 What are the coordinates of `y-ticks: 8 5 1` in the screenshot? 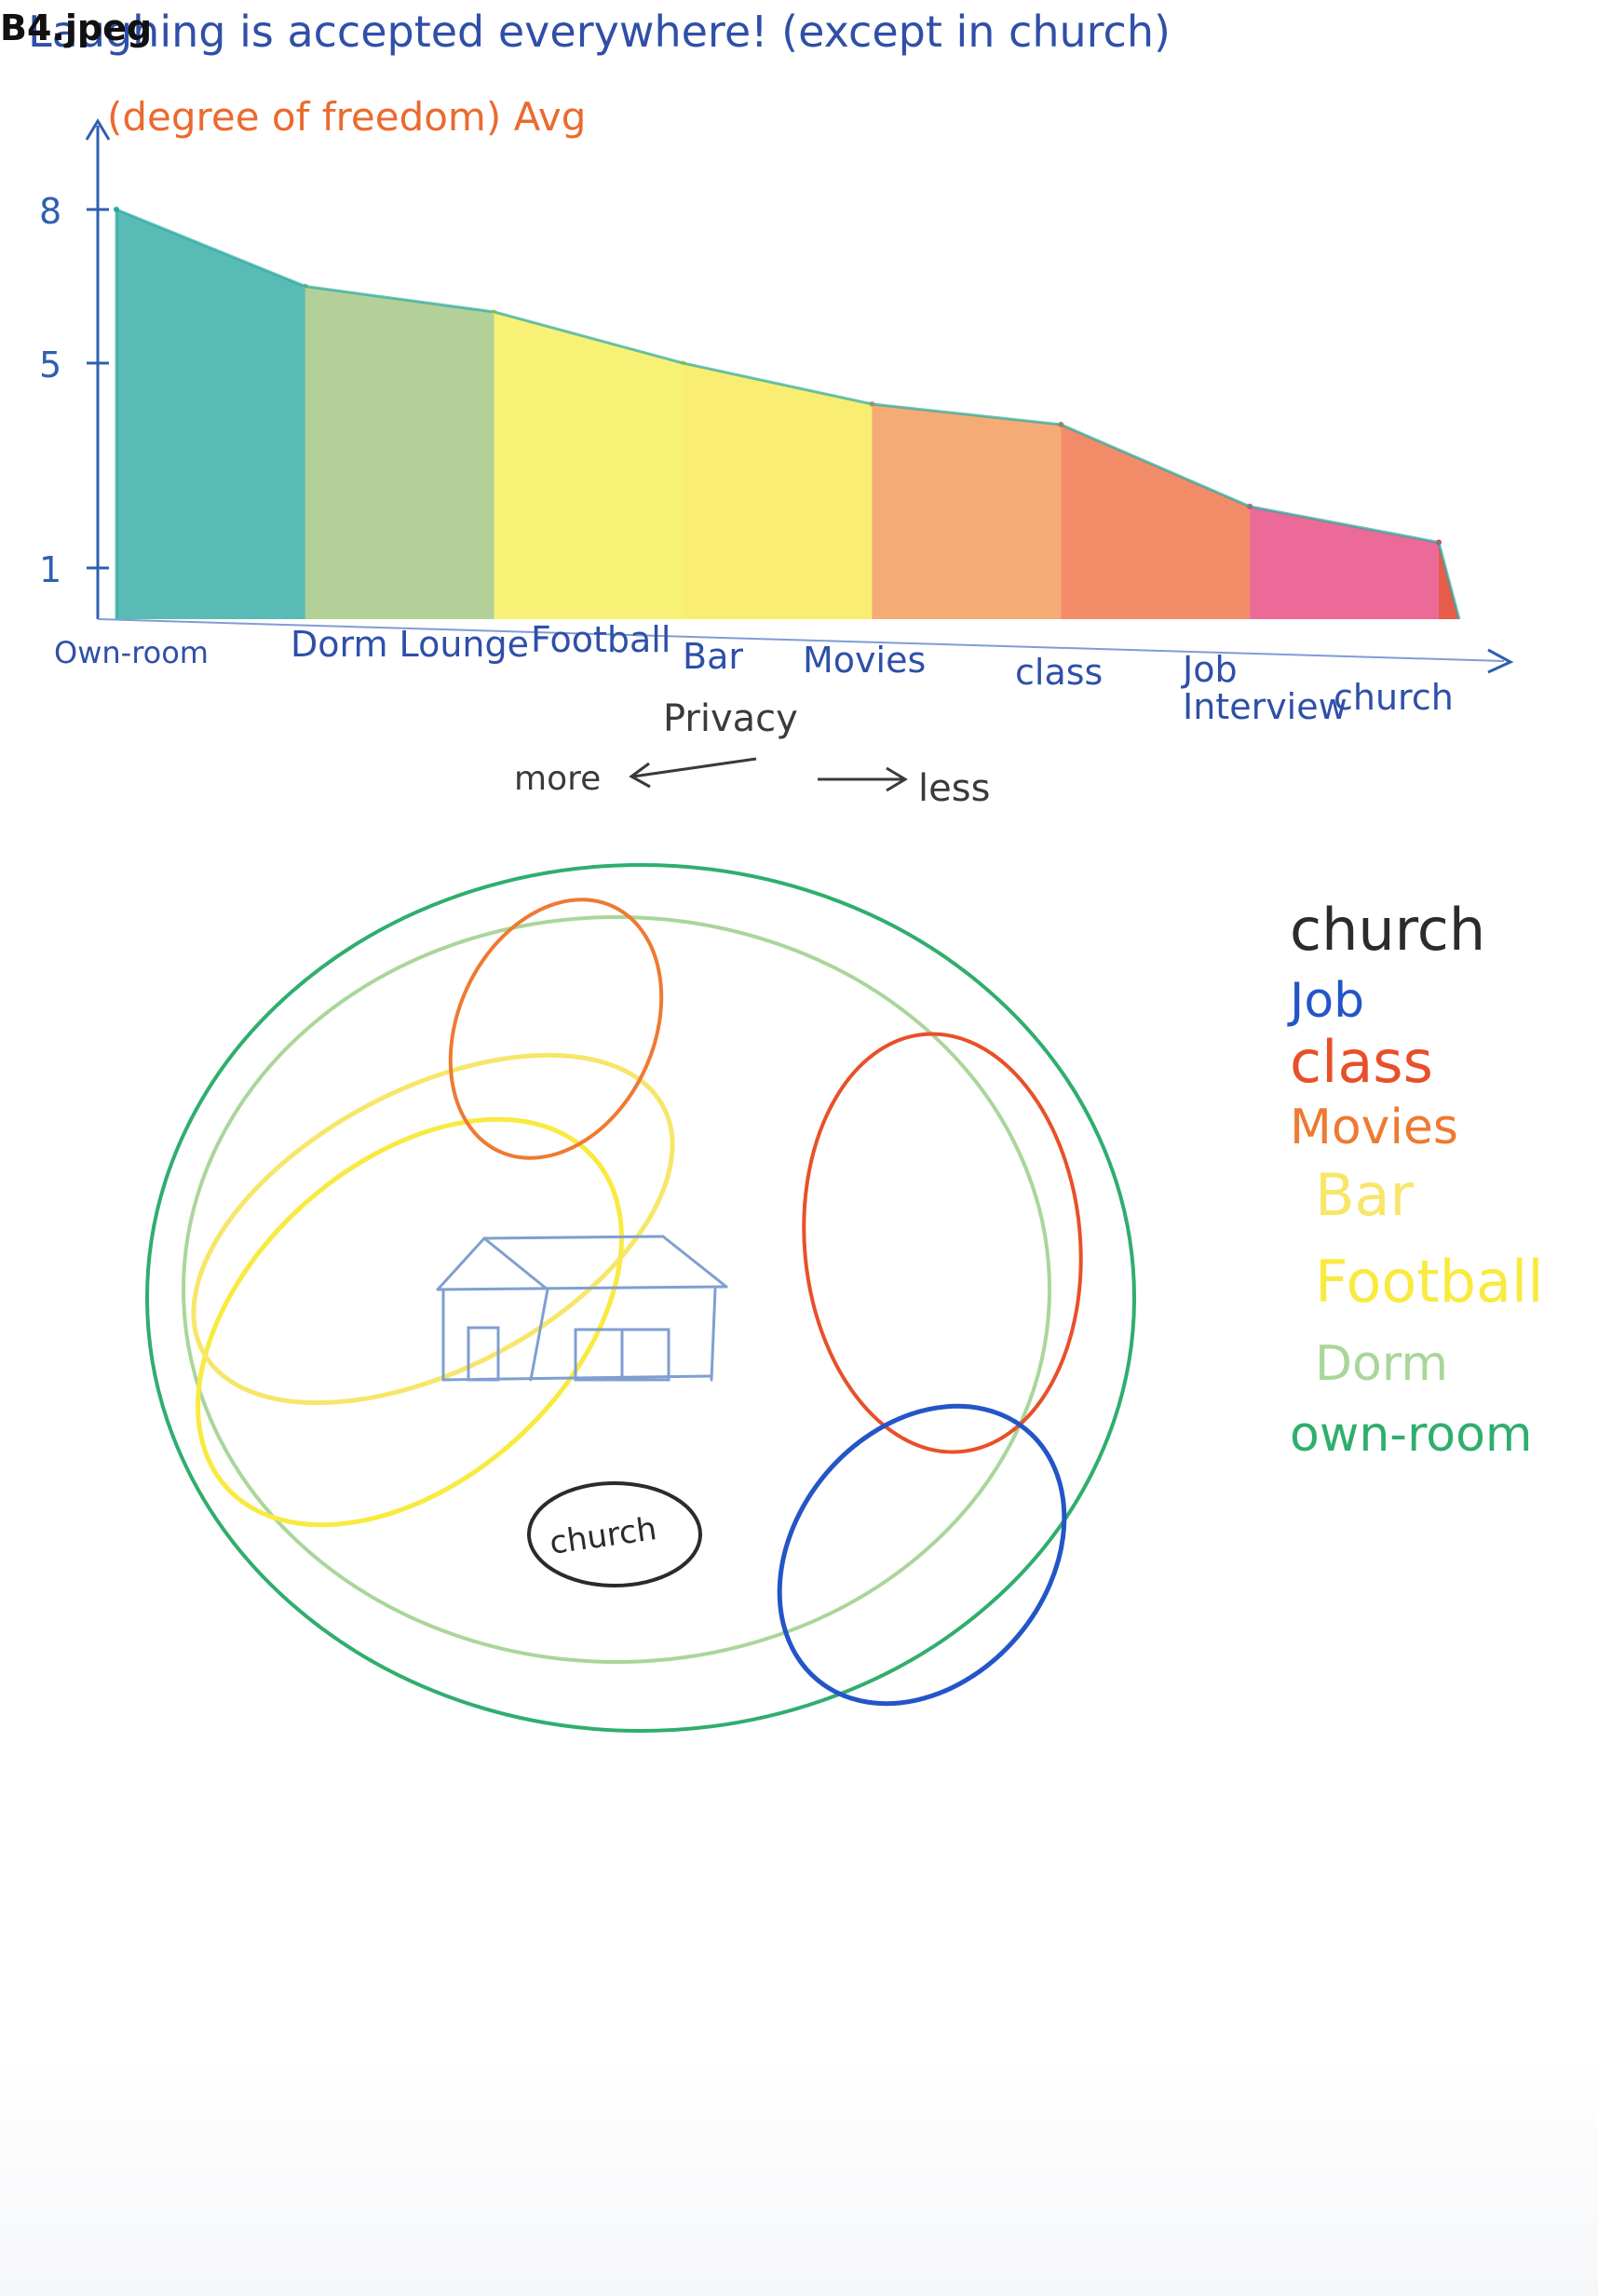 It's located at (74, 390).